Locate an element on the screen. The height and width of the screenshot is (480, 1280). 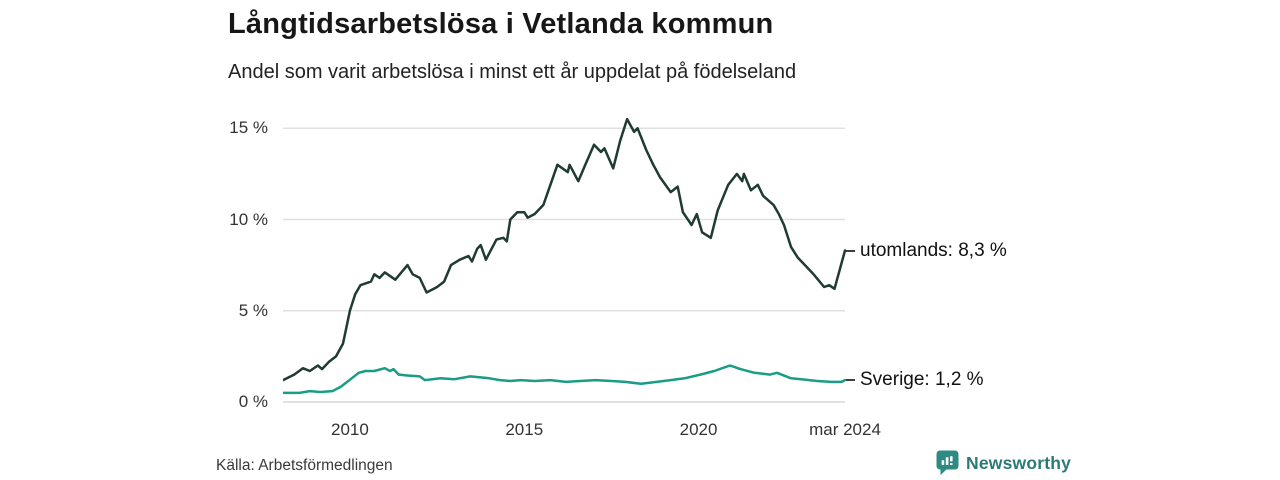
newsworthy-logo: Newsworthy is located at coordinates (1003, 463).